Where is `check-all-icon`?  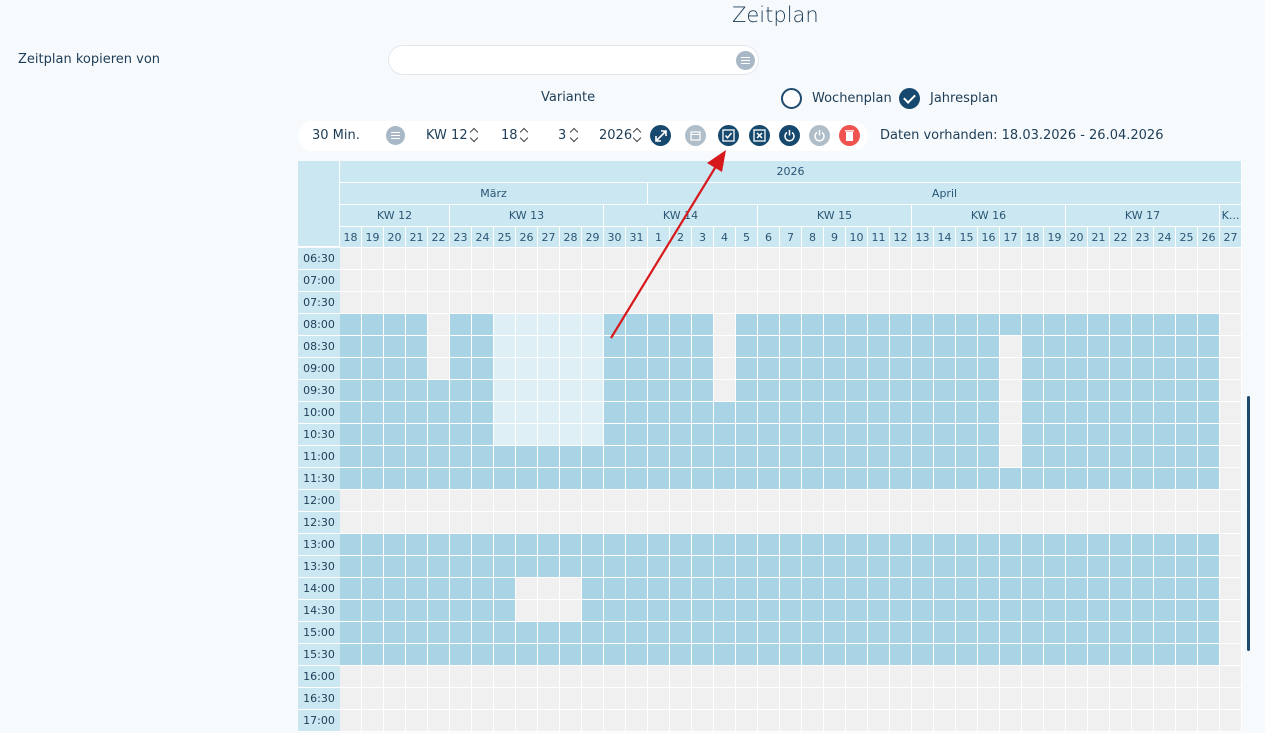 check-all-icon is located at coordinates (728, 135).